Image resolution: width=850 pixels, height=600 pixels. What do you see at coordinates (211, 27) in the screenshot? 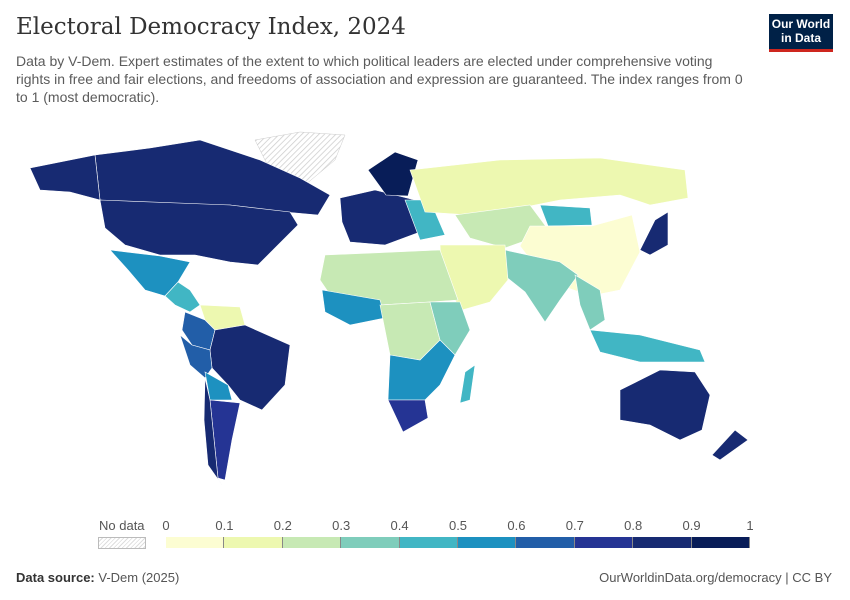
I see `page-title: Electoral Democracy Index, 2024` at bounding box center [211, 27].